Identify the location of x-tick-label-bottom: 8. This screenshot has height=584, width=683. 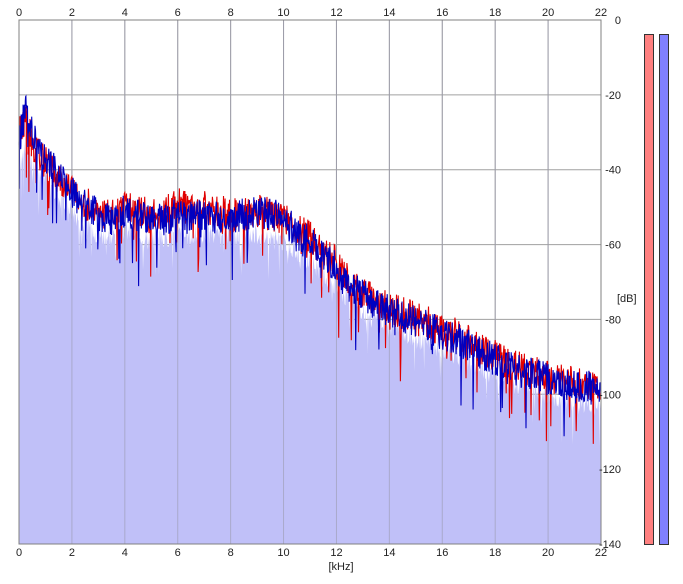
(231, 553).